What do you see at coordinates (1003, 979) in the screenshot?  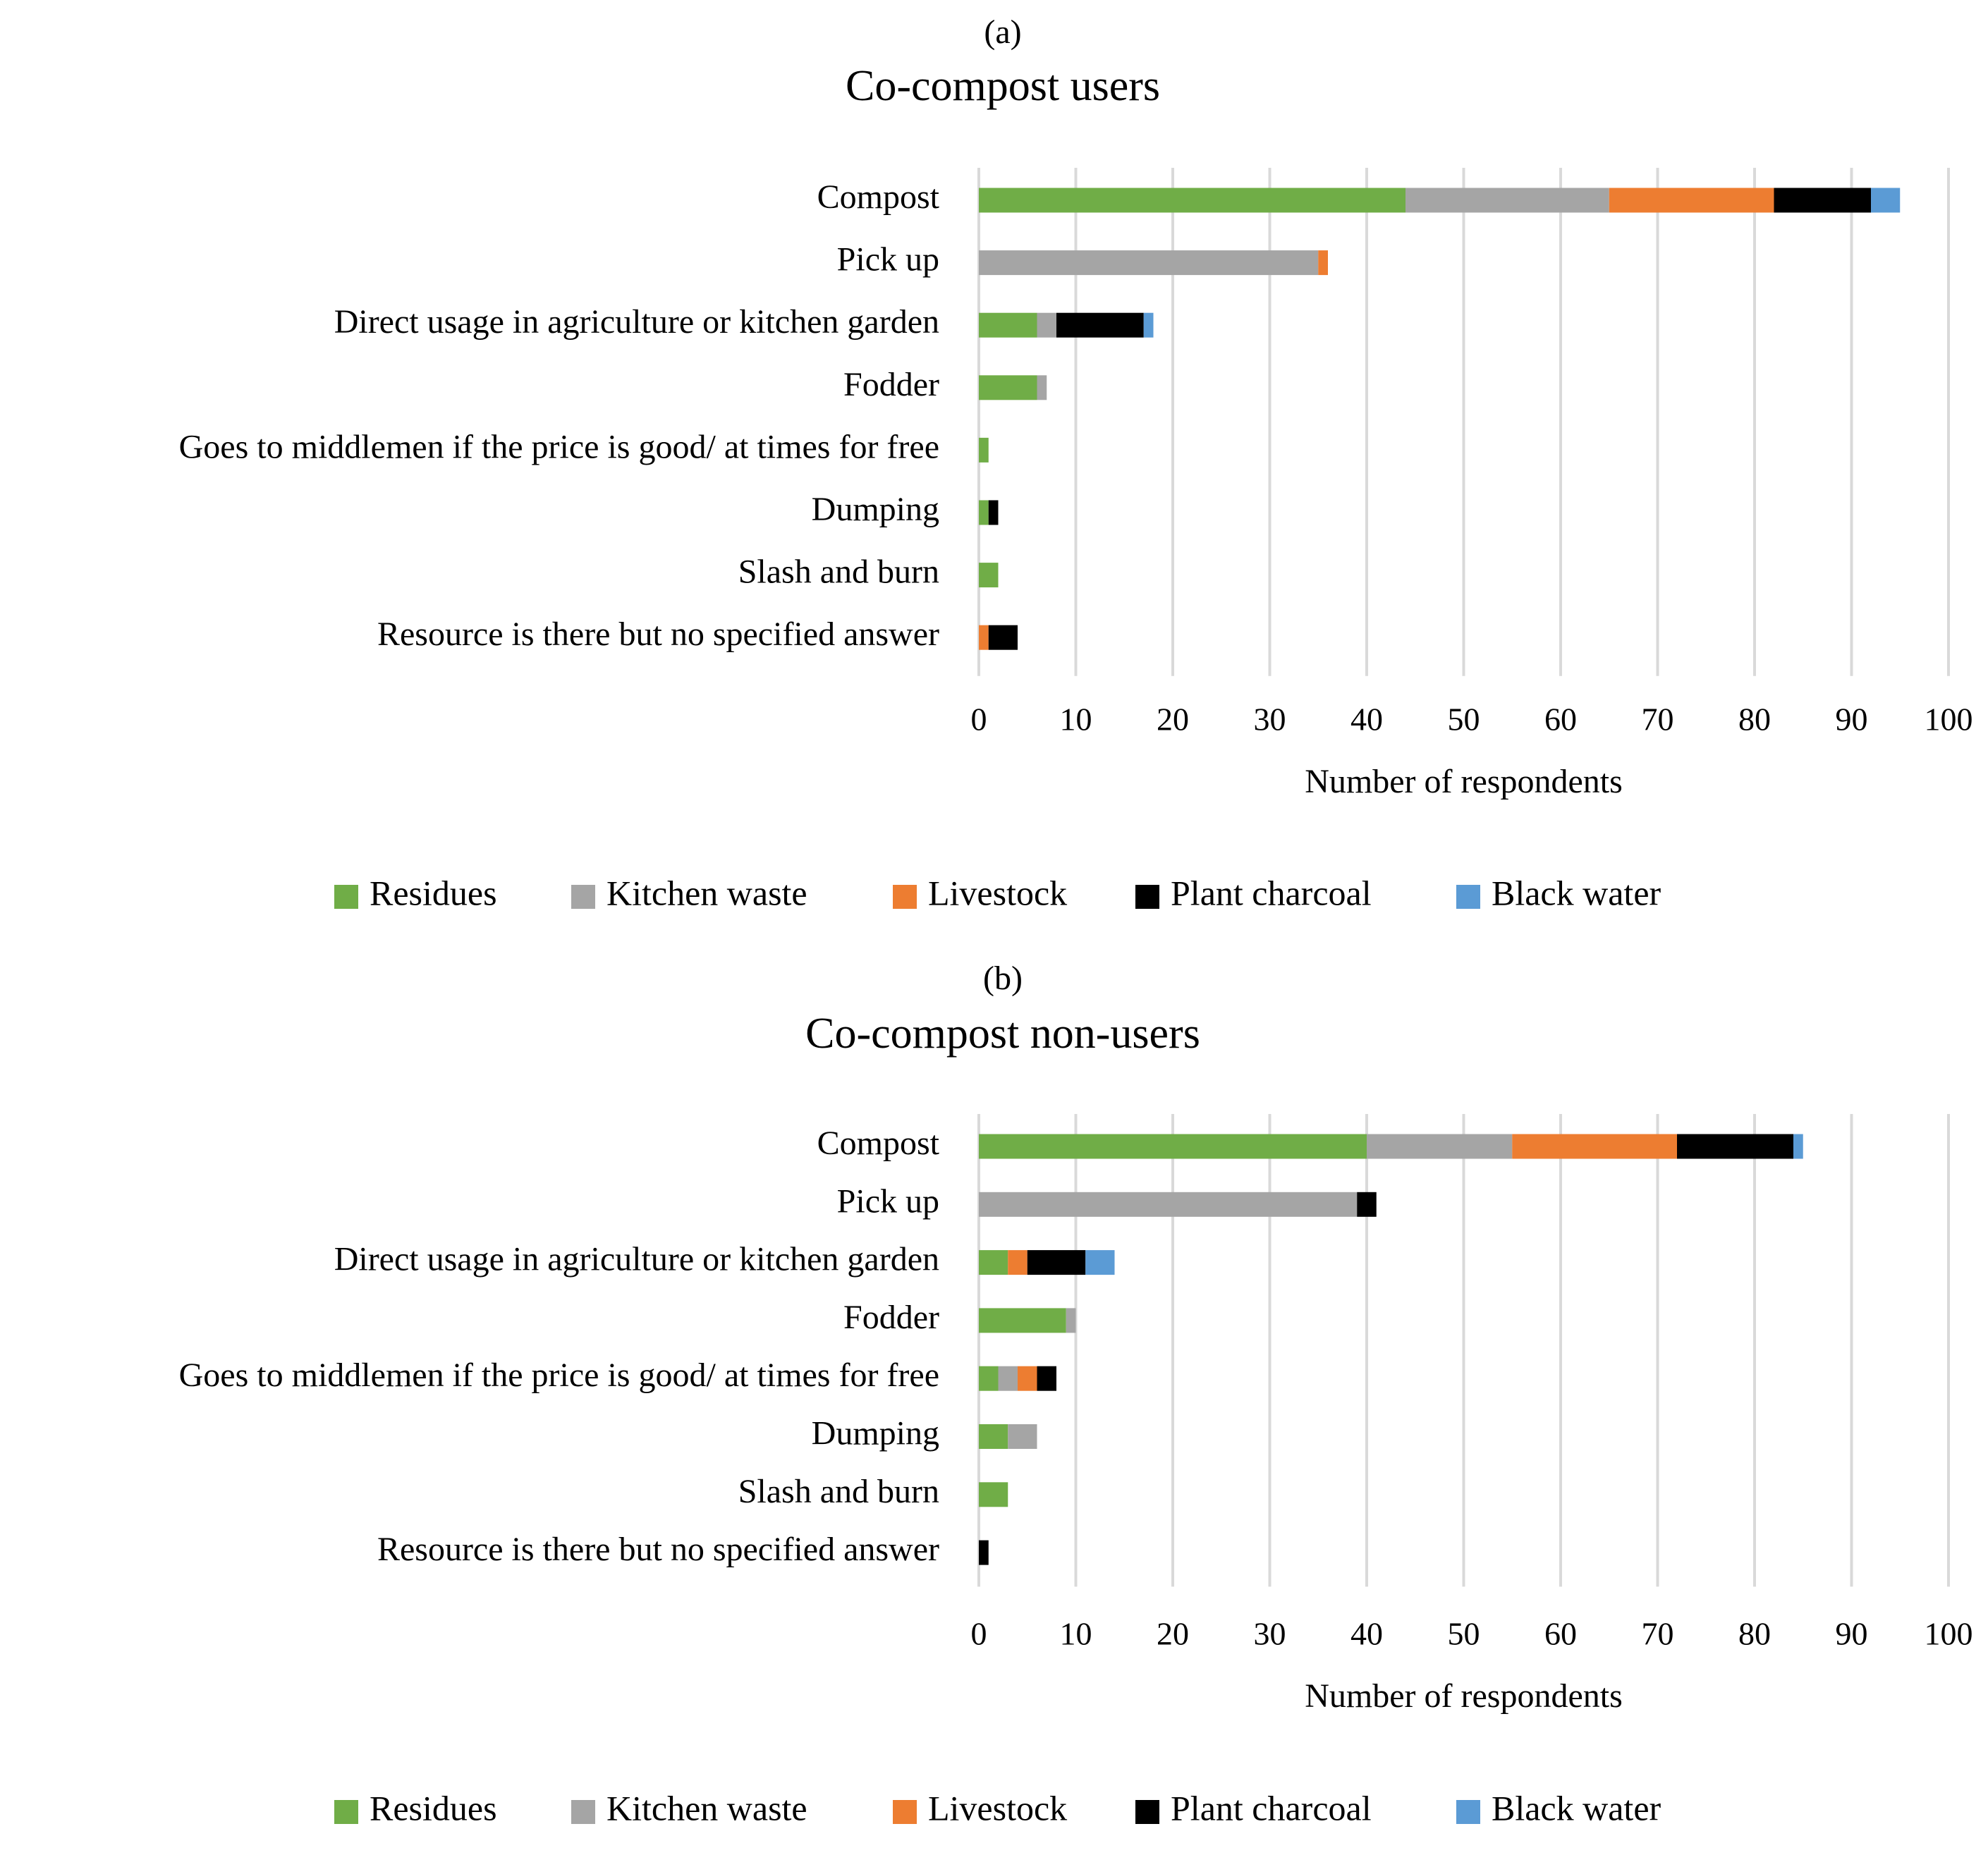 I see `panel-label: (b)` at bounding box center [1003, 979].